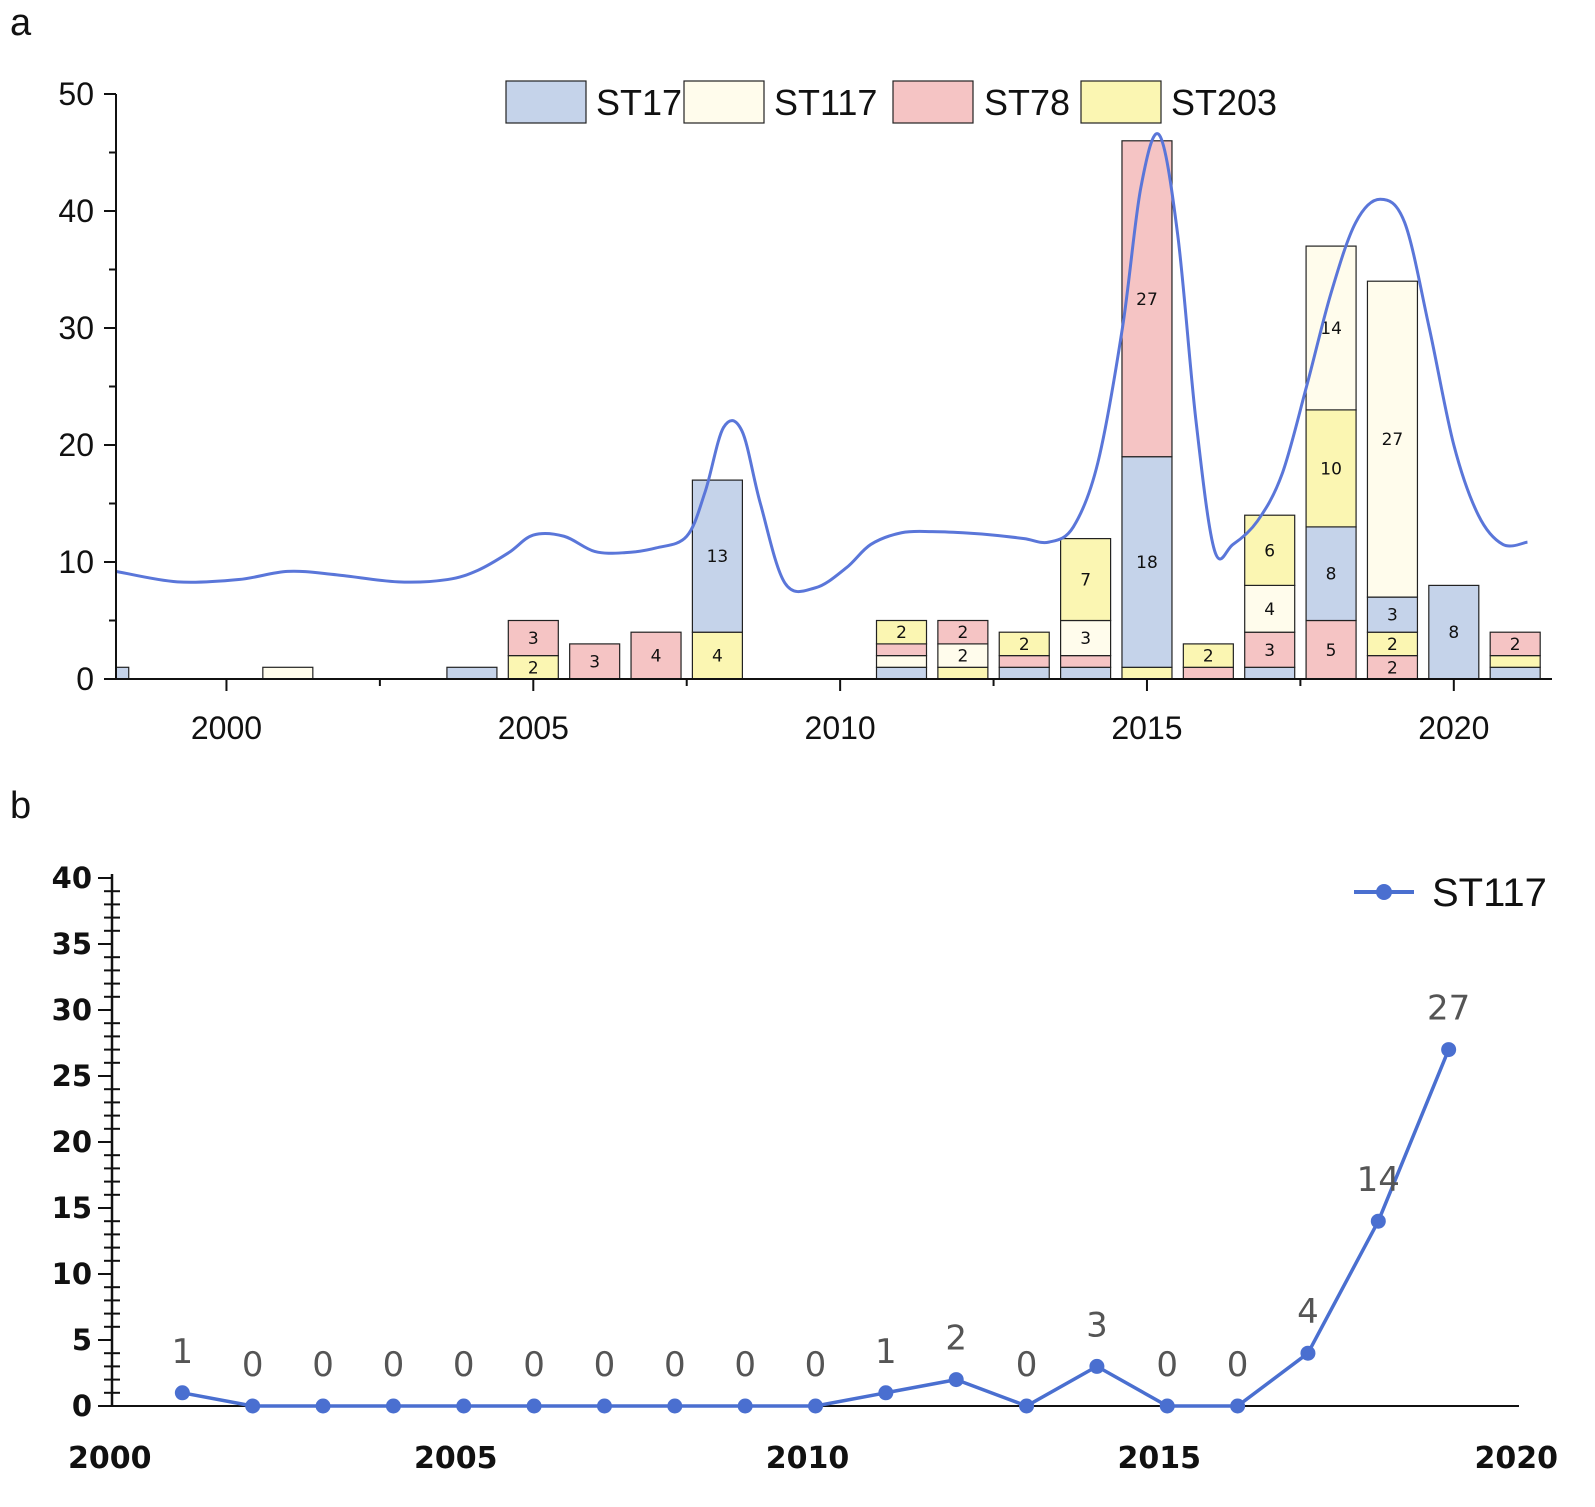 The width and height of the screenshot is (1595, 1507). What do you see at coordinates (533, 638) in the screenshot?
I see `bar-segment-st78-2005` at bounding box center [533, 638].